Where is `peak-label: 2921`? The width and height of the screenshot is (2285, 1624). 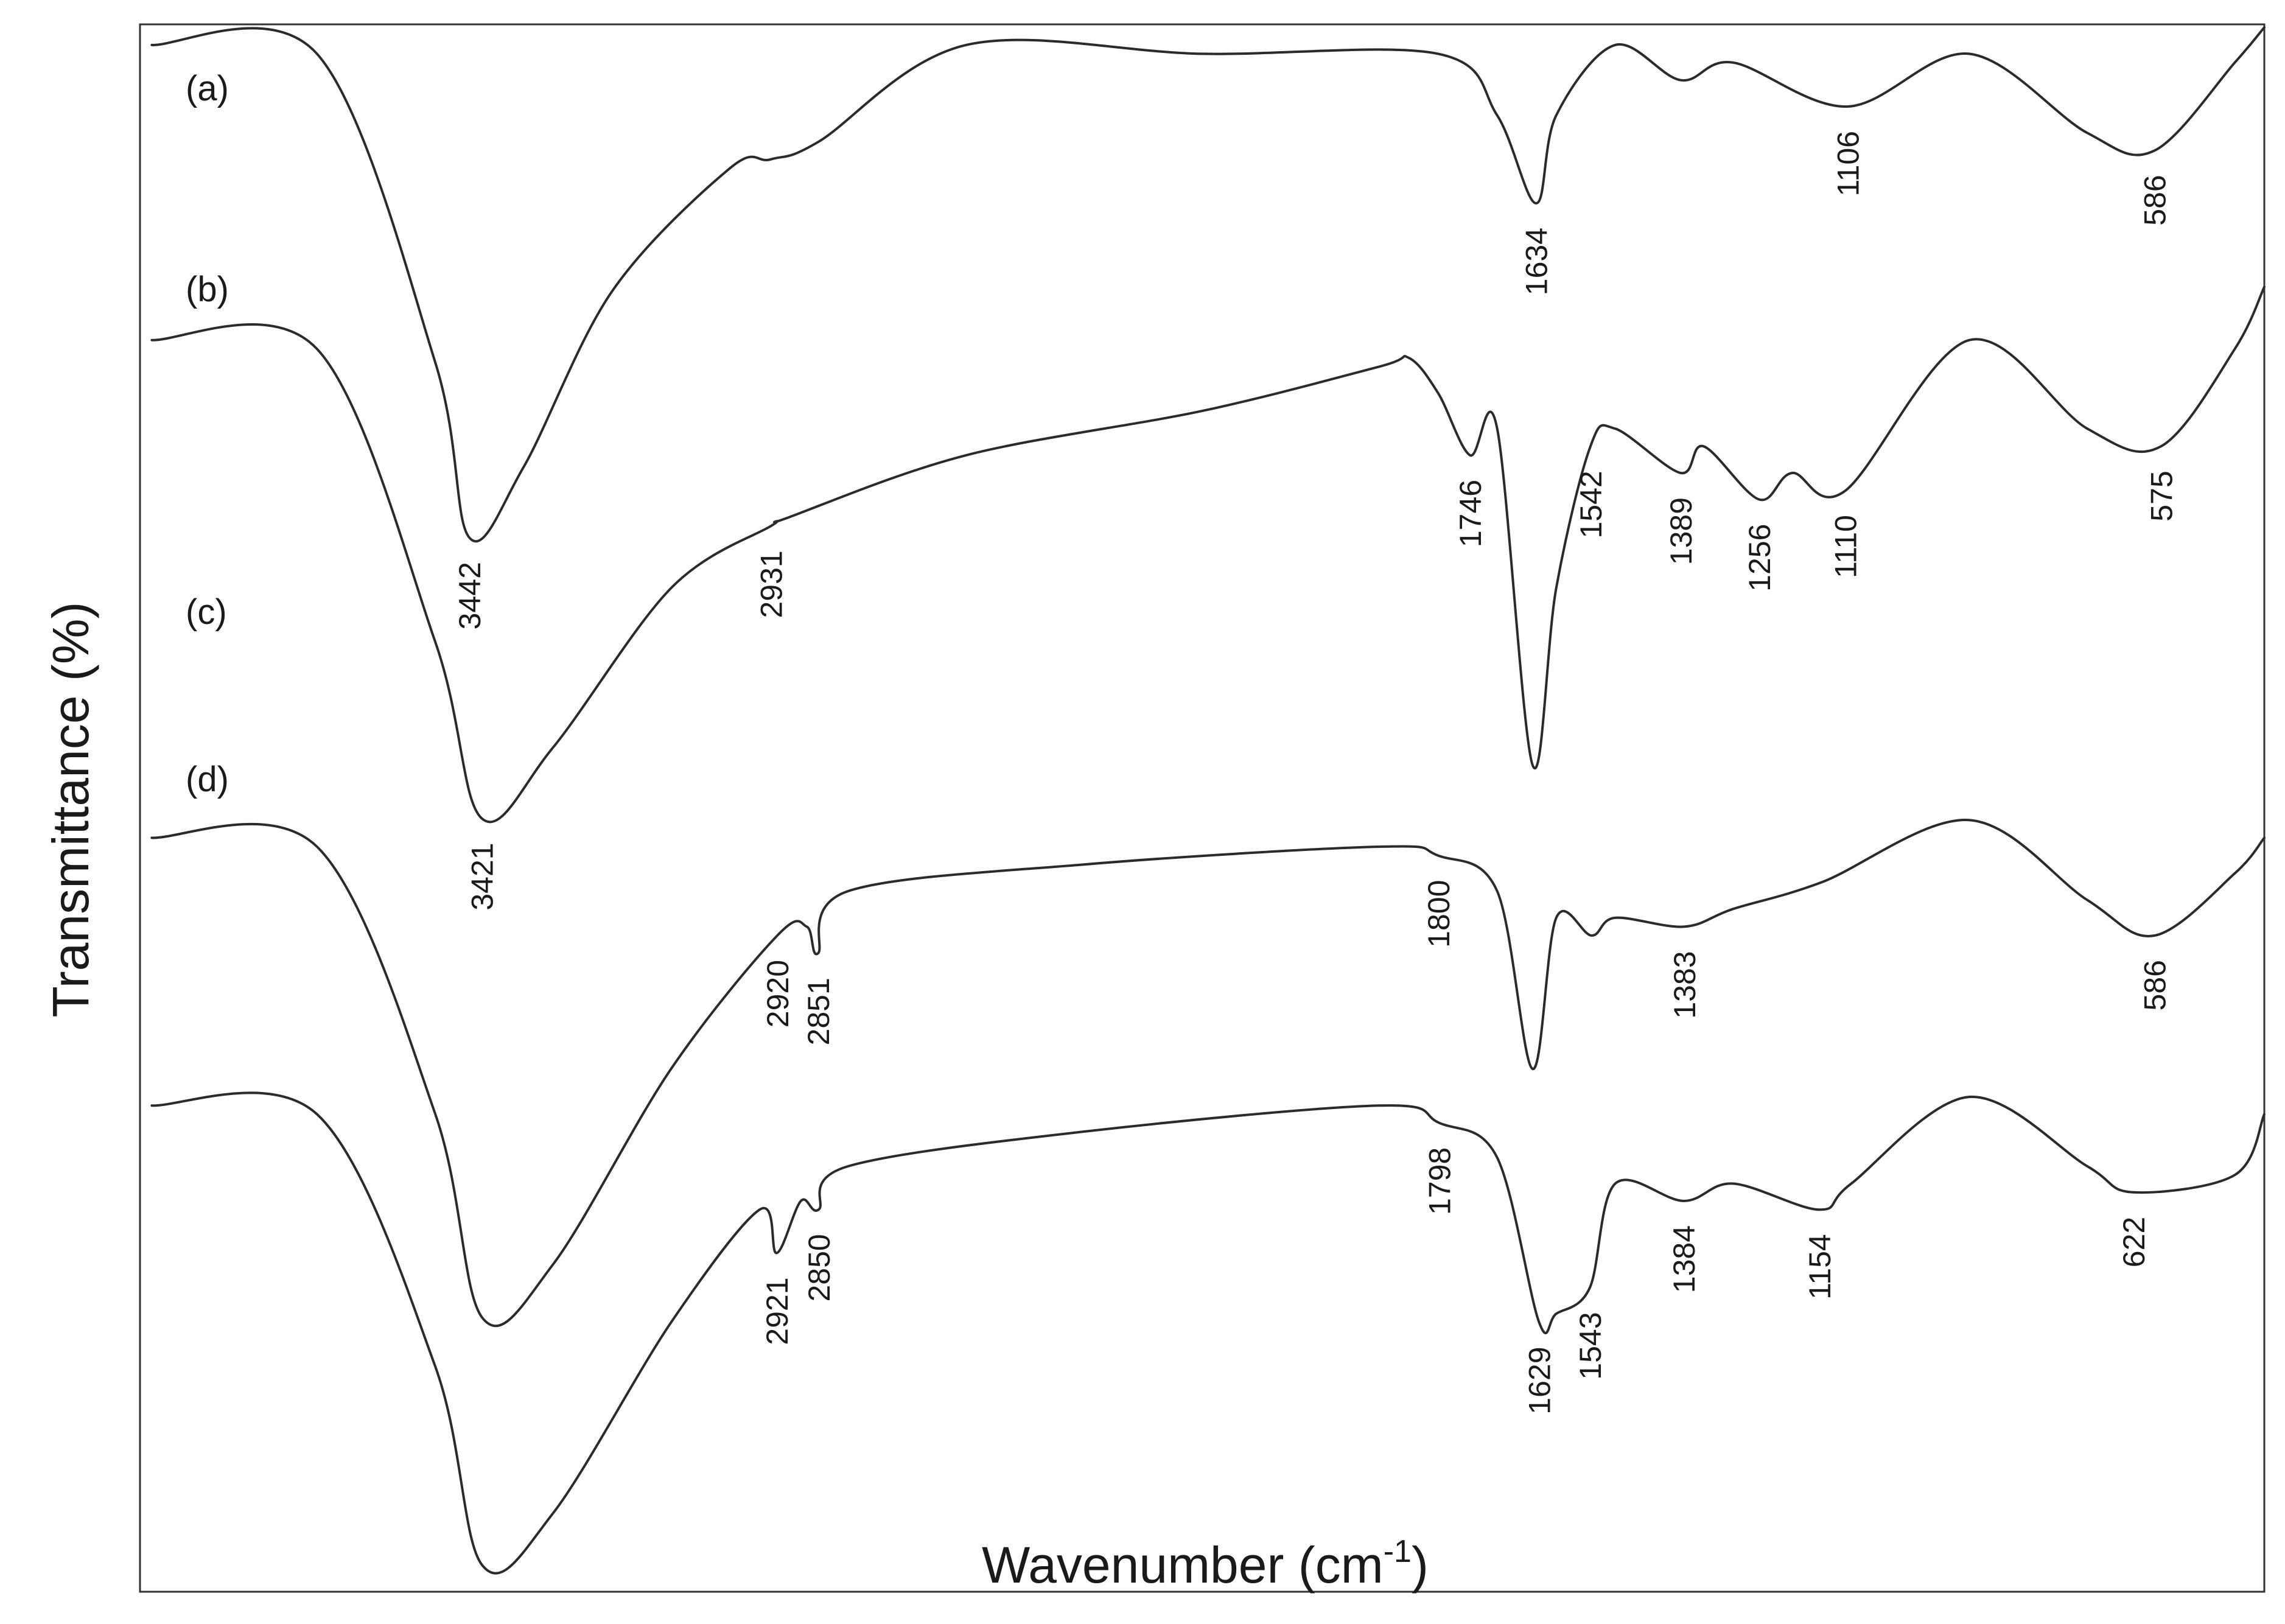 peak-label: 2921 is located at coordinates (777, 1311).